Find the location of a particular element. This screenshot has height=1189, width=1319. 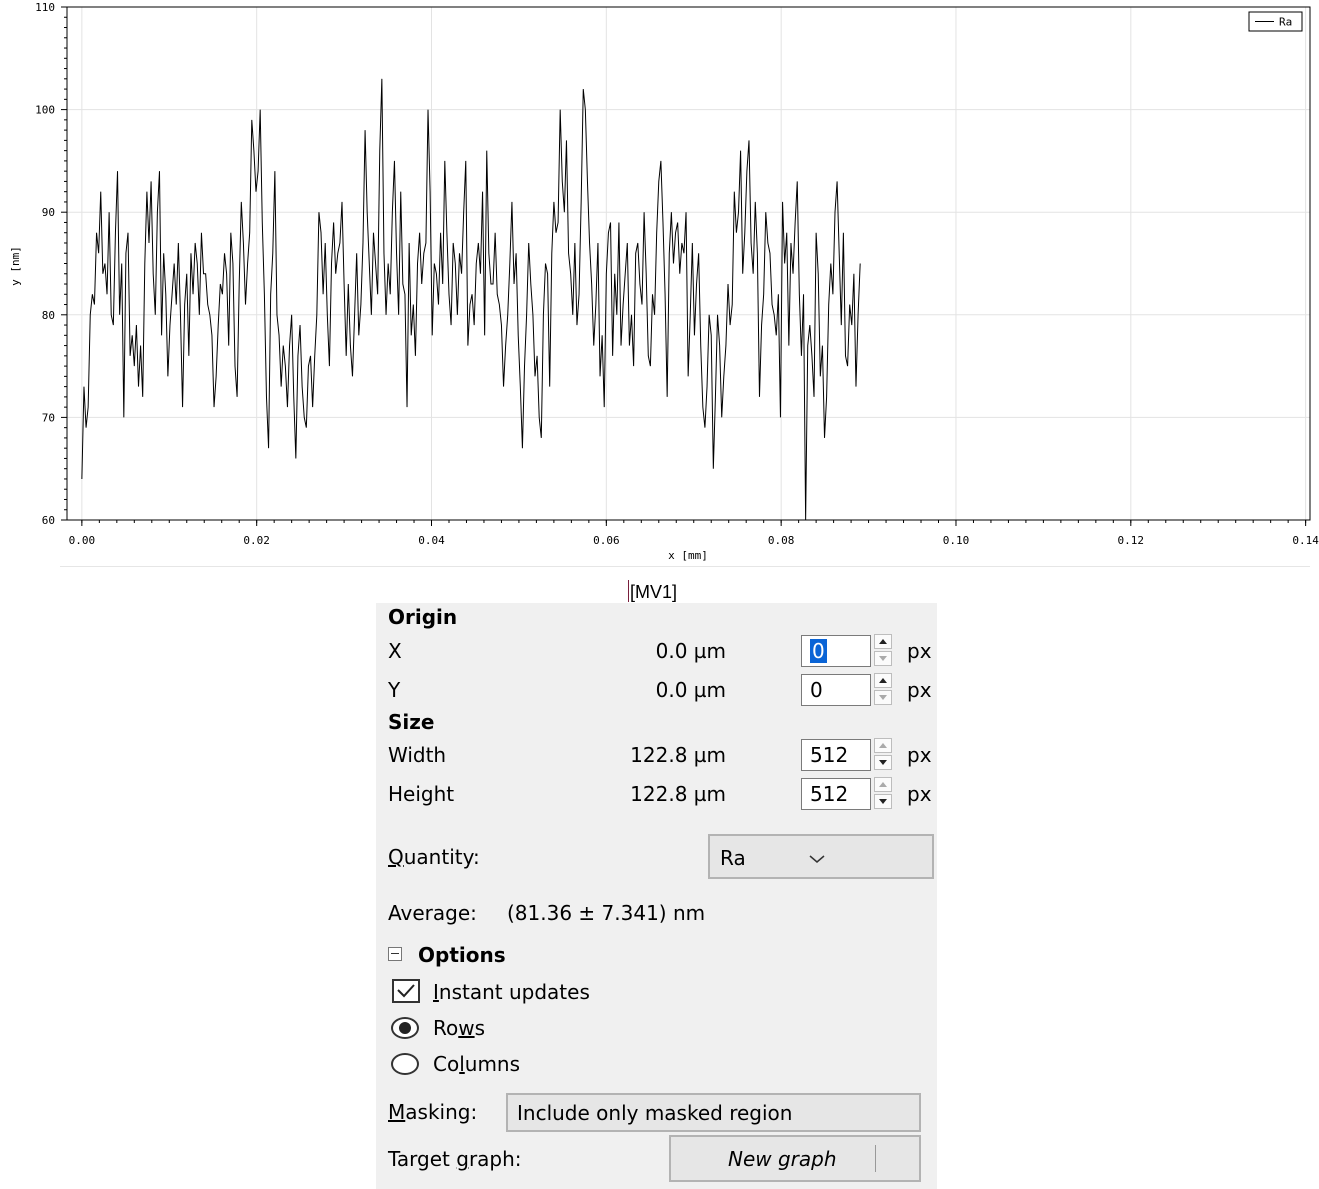

x-spinner is located at coordinates (884, 651).